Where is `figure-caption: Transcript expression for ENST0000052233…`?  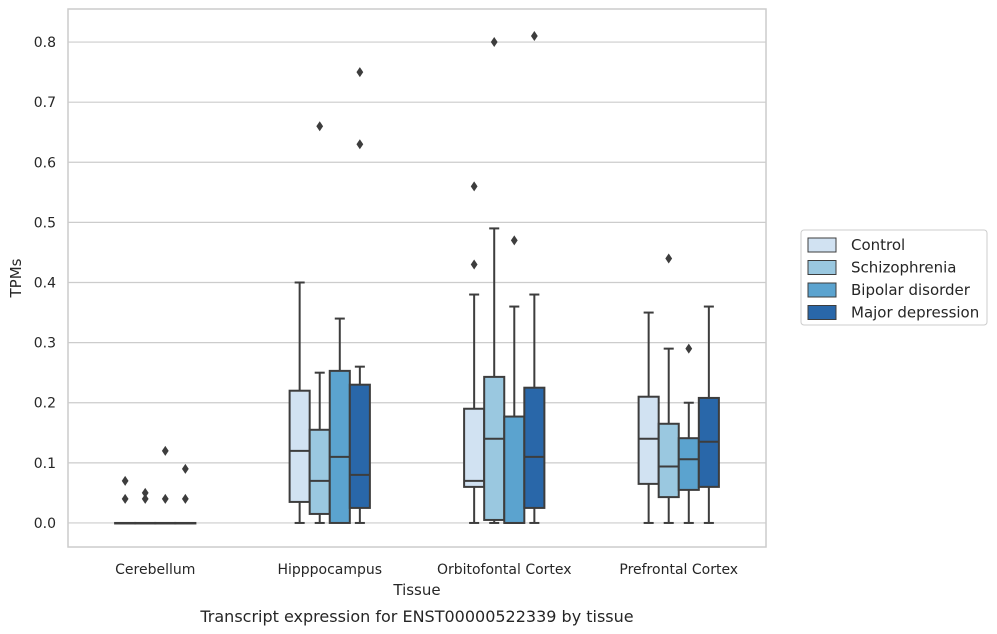
figure-caption: Transcript expression for ENST0000052233… is located at coordinates (416, 616).